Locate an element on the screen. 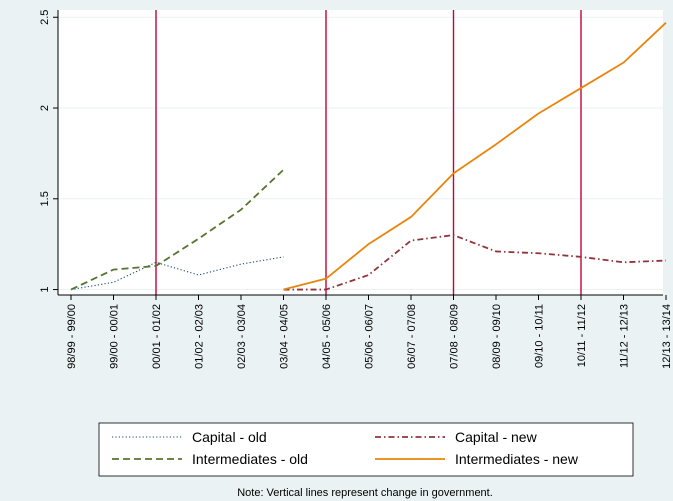  x-tick-label: 98/99 - 99/00 is located at coordinates (72, 336).